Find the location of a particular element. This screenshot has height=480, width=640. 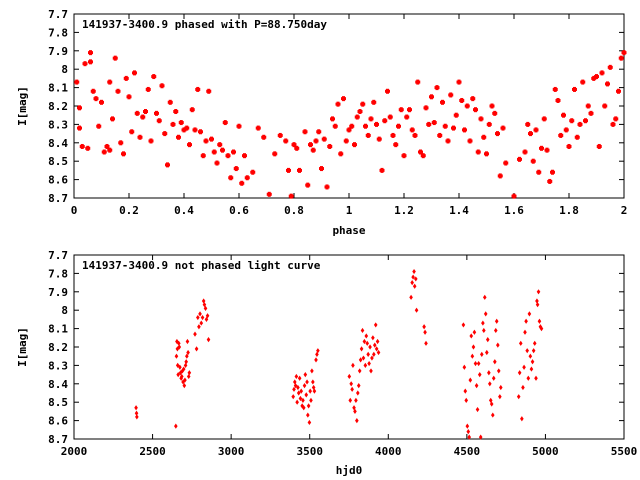

phased-x-tick-label: 2 is located at coordinates (624, 210).